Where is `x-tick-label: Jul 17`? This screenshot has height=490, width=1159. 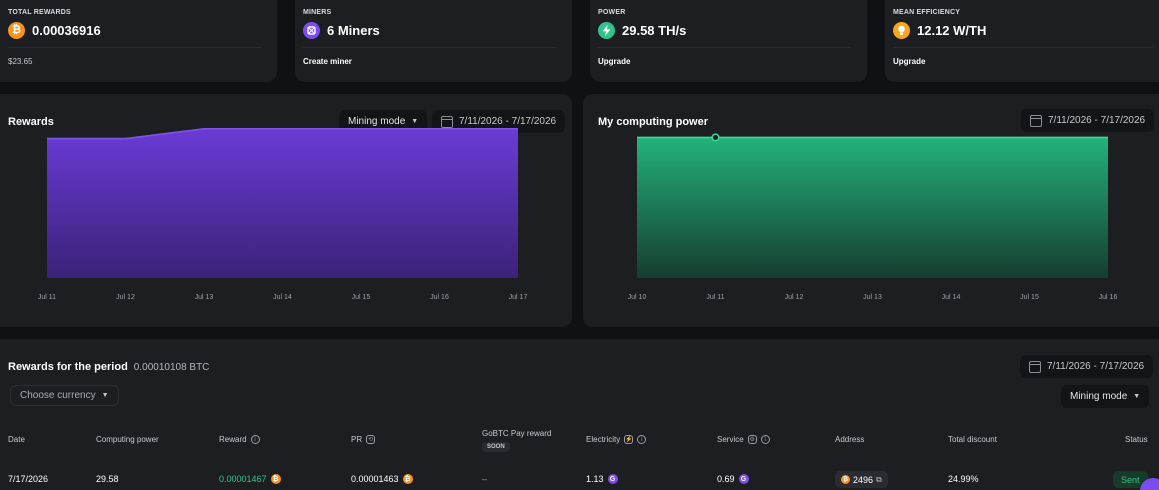 x-tick-label: Jul 17 is located at coordinates (518, 297).